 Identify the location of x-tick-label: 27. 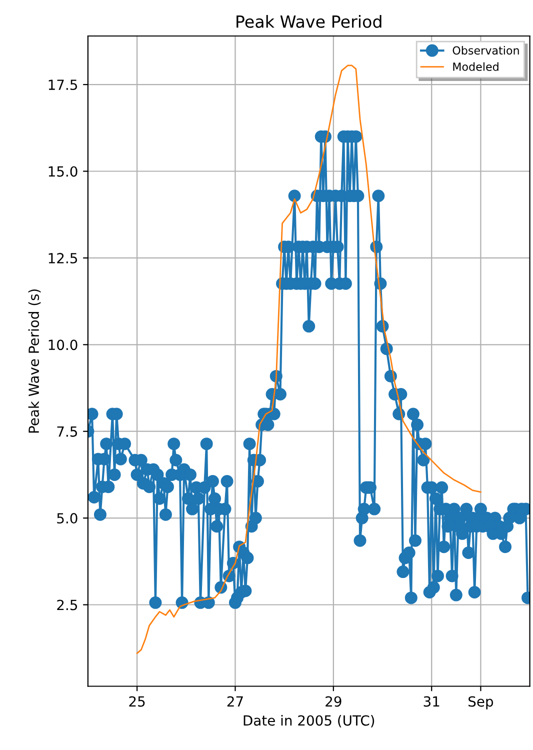
(235, 701).